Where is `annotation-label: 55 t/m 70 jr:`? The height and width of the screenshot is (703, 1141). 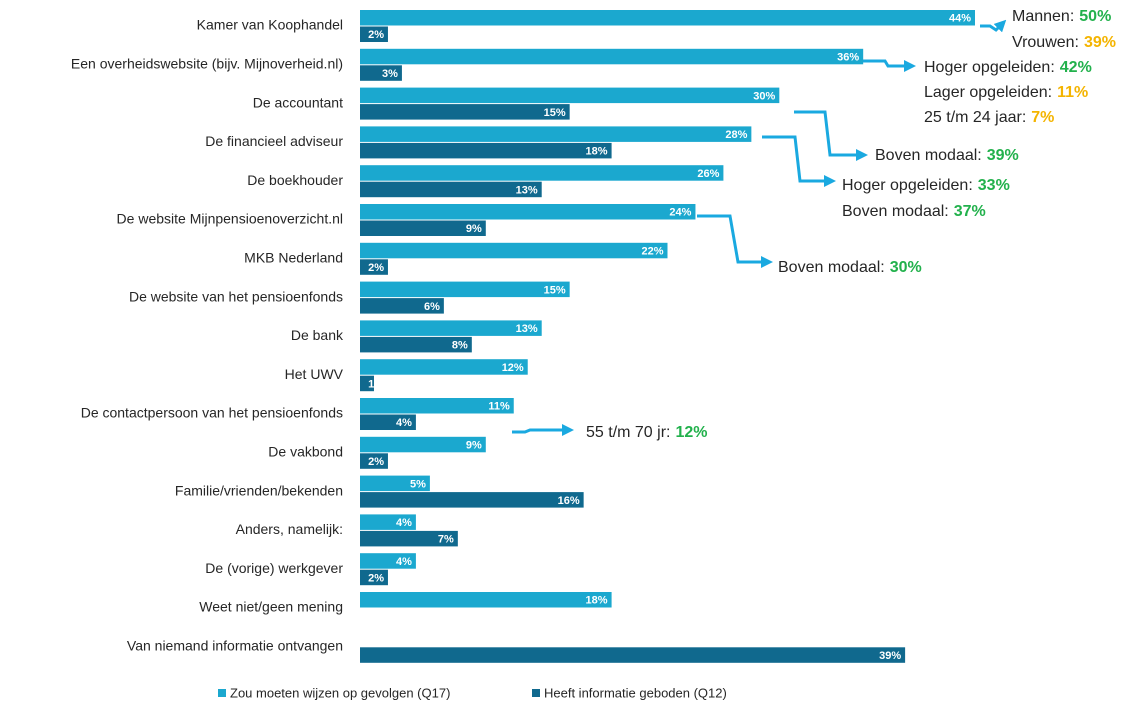
annotation-label: 55 t/m 70 jr: is located at coordinates (628, 432).